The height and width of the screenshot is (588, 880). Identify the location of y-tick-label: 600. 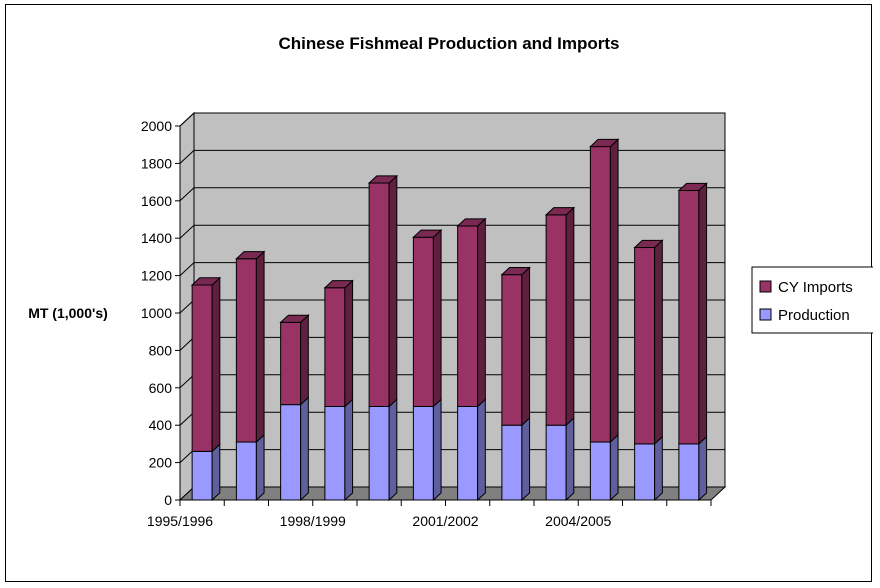
(161, 388).